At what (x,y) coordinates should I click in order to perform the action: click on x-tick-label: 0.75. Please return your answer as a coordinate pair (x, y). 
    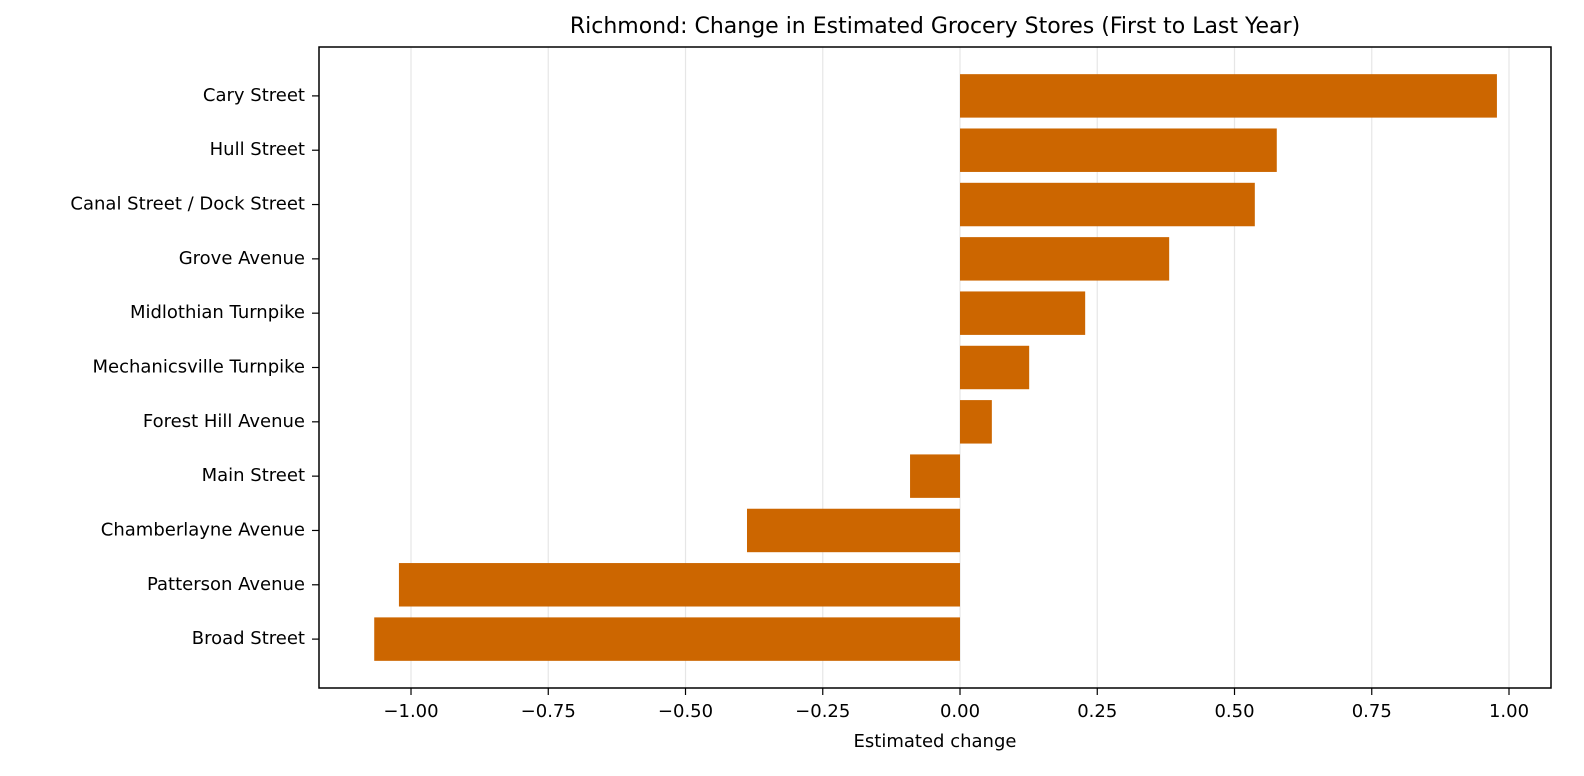
    Looking at the image, I should click on (1372, 711).